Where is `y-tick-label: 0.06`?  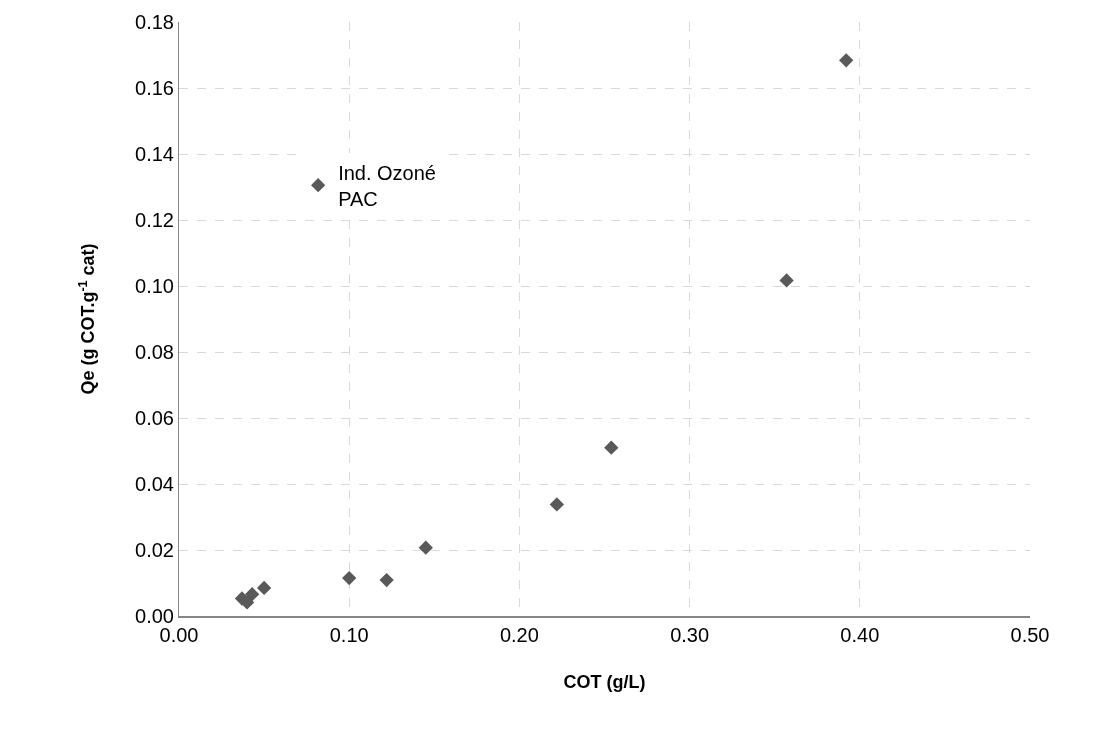
y-tick-label: 0.06 is located at coordinates (154, 418).